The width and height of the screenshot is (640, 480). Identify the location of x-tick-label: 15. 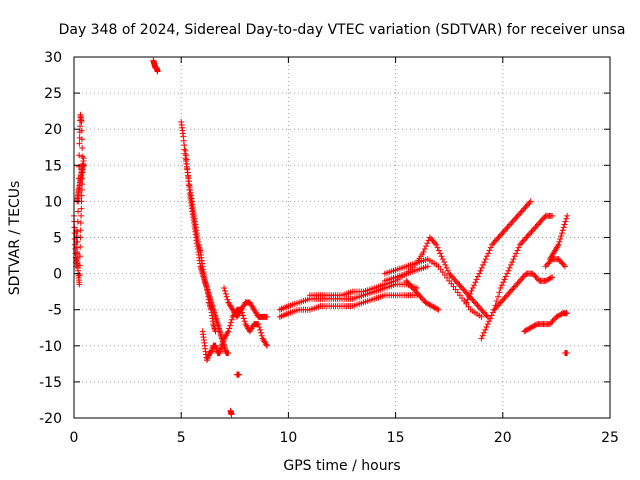
(396, 438).